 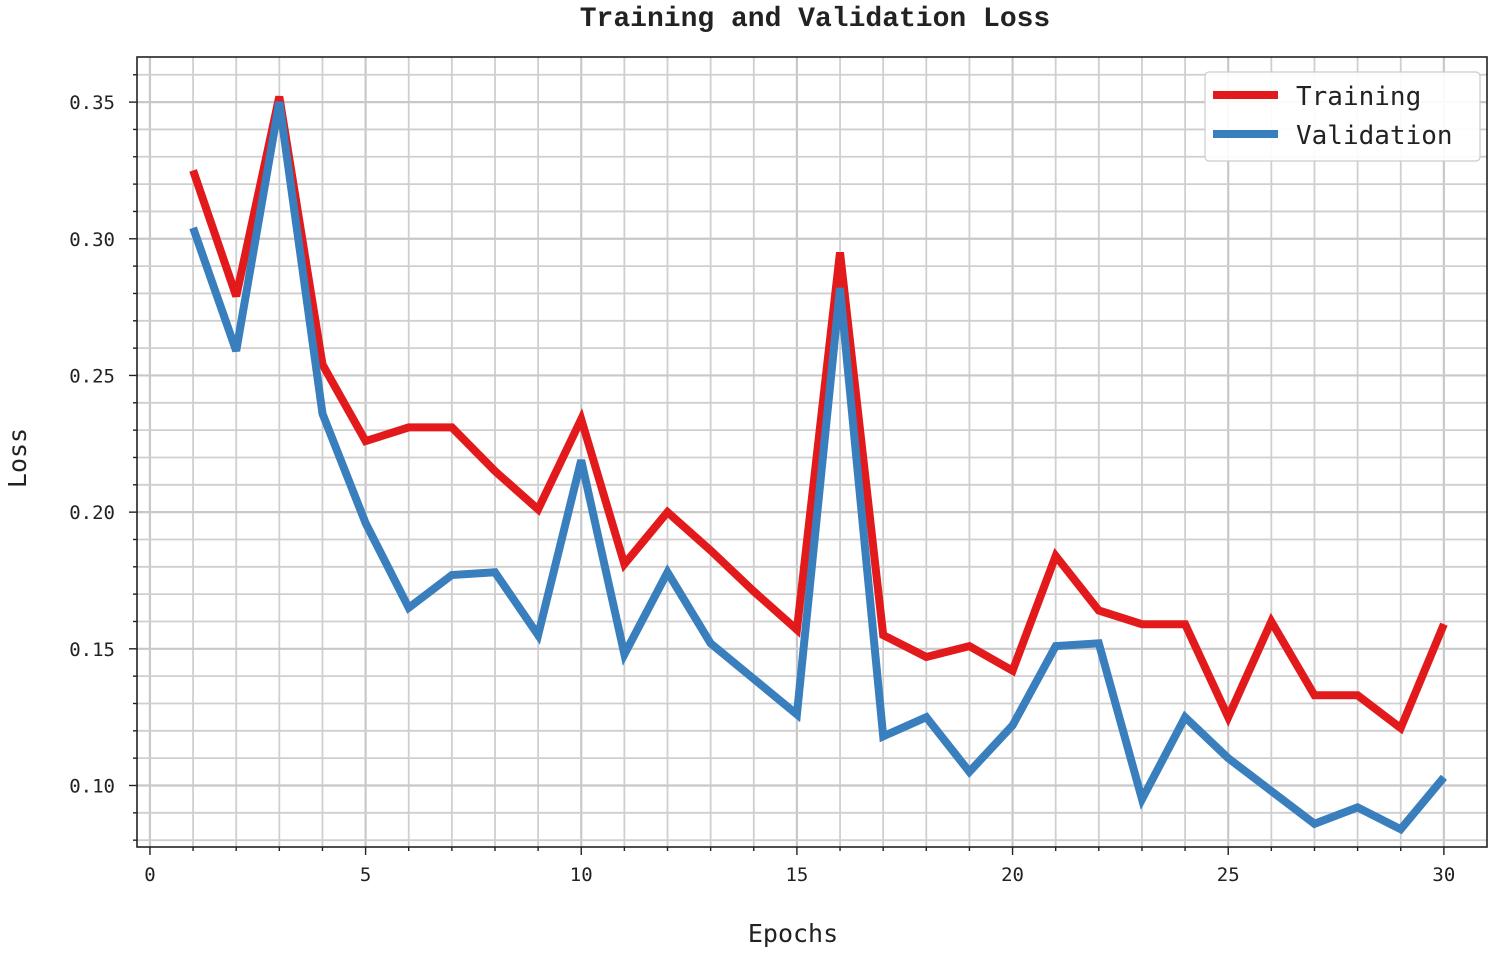 What do you see at coordinates (365, 875) in the screenshot?
I see `x-tick-label: 5` at bounding box center [365, 875].